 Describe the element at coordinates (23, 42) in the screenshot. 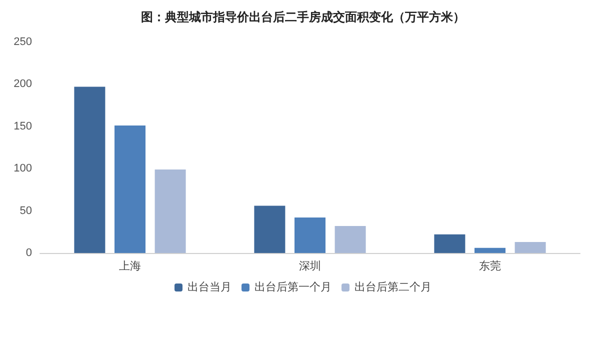

I see `y-tick-label: 250` at that location.